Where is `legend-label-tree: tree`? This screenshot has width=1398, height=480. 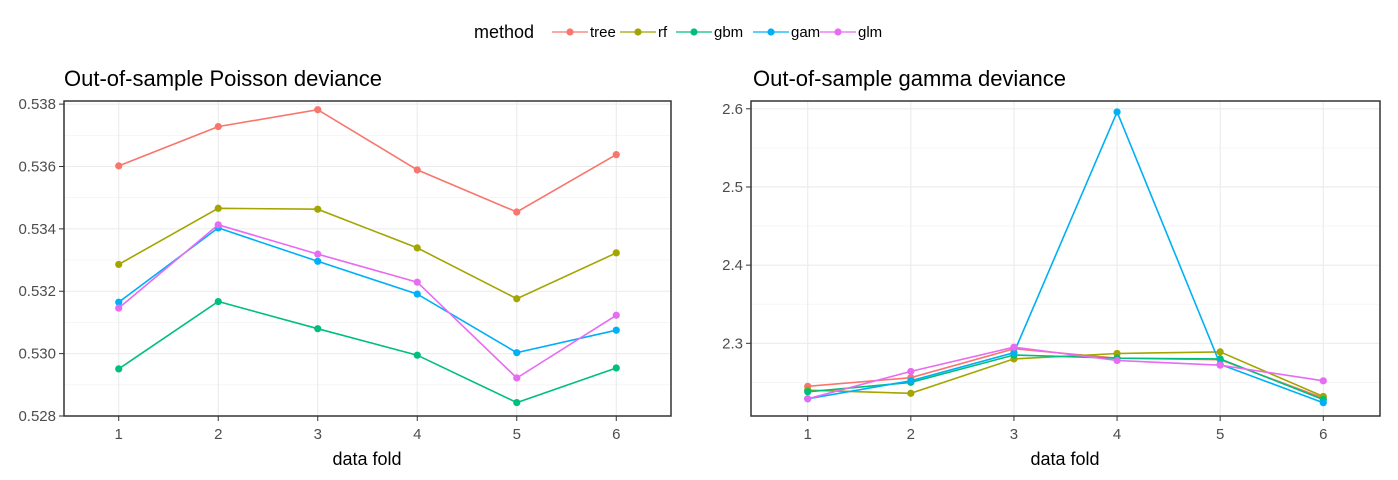 legend-label-tree: tree is located at coordinates (603, 32).